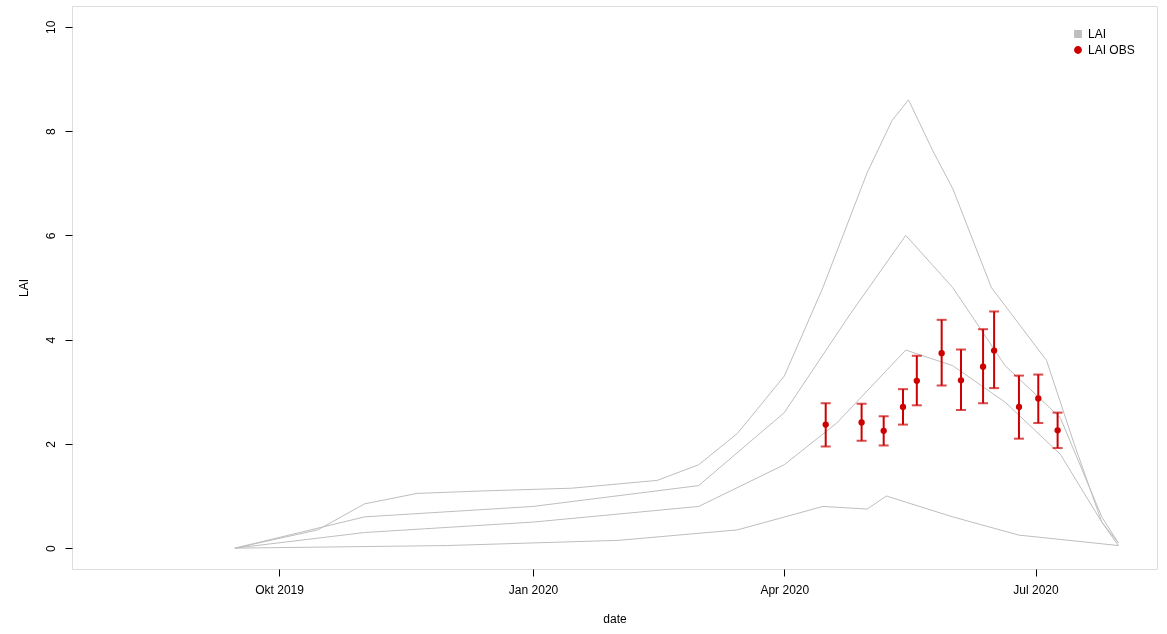 The width and height of the screenshot is (1167, 634). What do you see at coordinates (50, 27) in the screenshot?
I see `y-tick-label: 10` at bounding box center [50, 27].